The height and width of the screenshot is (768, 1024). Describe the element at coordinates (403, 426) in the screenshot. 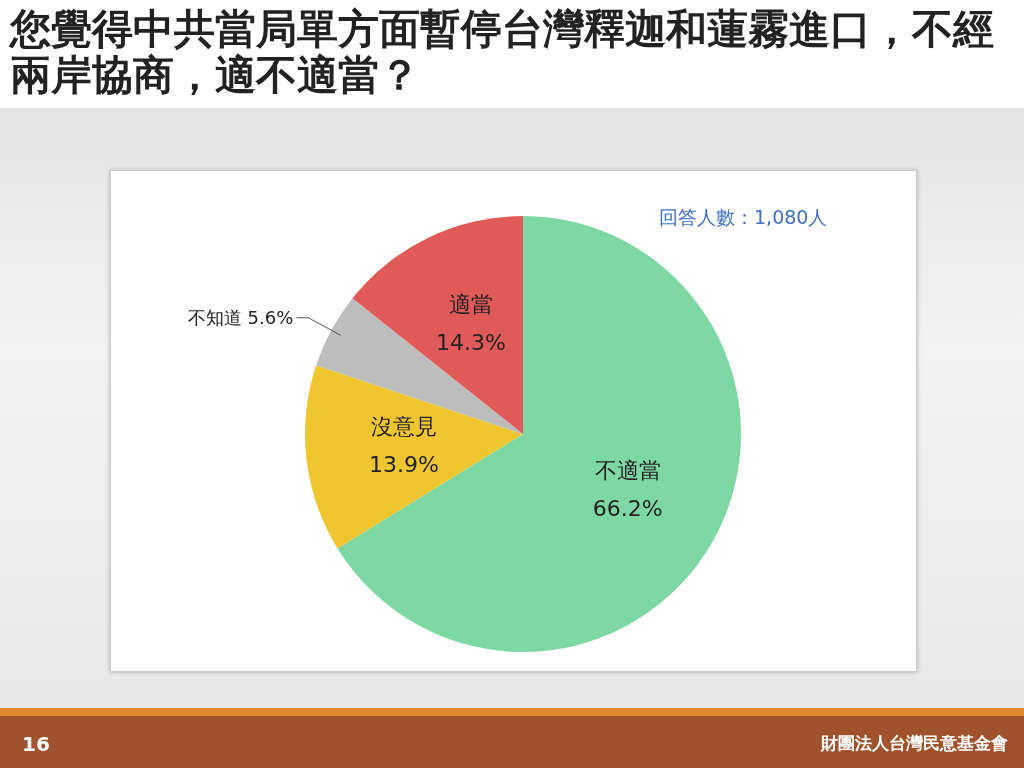

I see `slice-label: 沒意見` at that location.